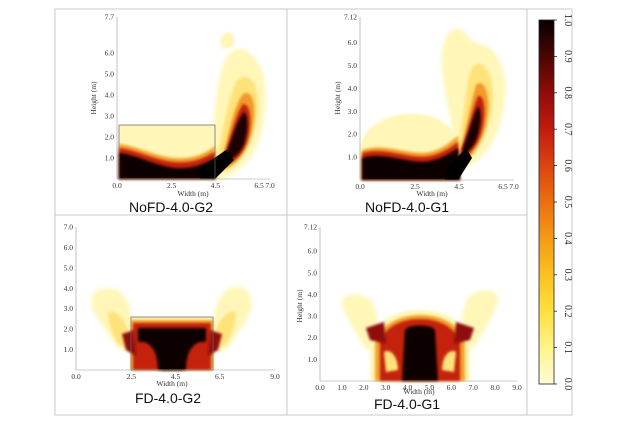 This screenshot has height=424, width=624. I want to click on xticks-fd-g1: 0.0 1.0 2.0 3.0 4.0 5.0 6.0 7.0 8.0 9.0, so click(418, 387).